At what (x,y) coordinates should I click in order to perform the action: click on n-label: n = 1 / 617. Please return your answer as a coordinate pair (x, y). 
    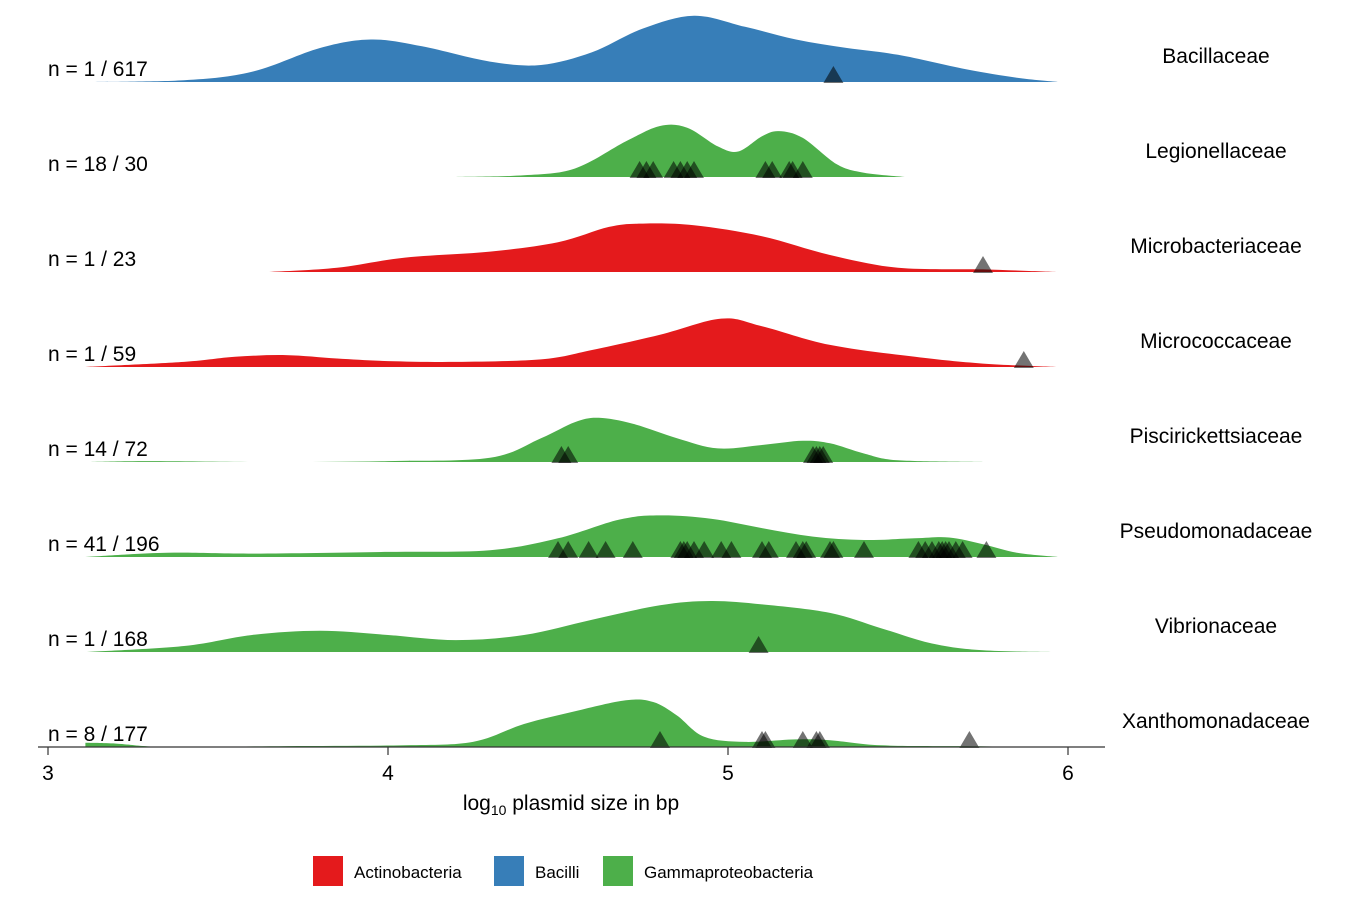
    Looking at the image, I should click on (98, 69).